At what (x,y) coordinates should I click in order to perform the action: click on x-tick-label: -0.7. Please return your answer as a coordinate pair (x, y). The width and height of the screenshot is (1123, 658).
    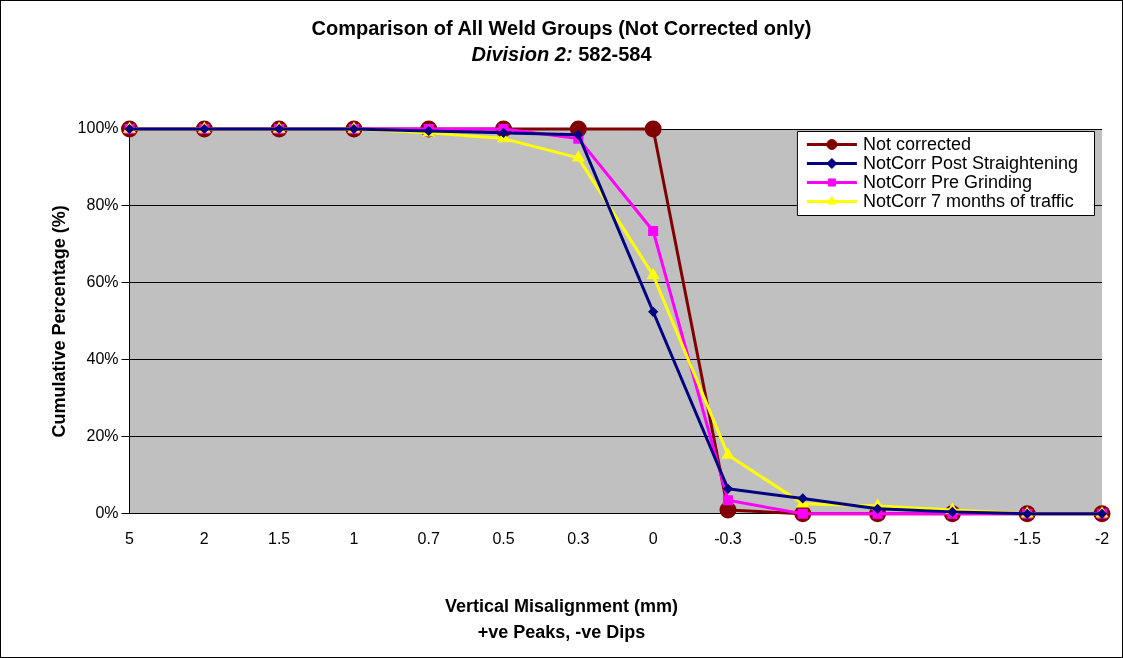
    Looking at the image, I should click on (877, 538).